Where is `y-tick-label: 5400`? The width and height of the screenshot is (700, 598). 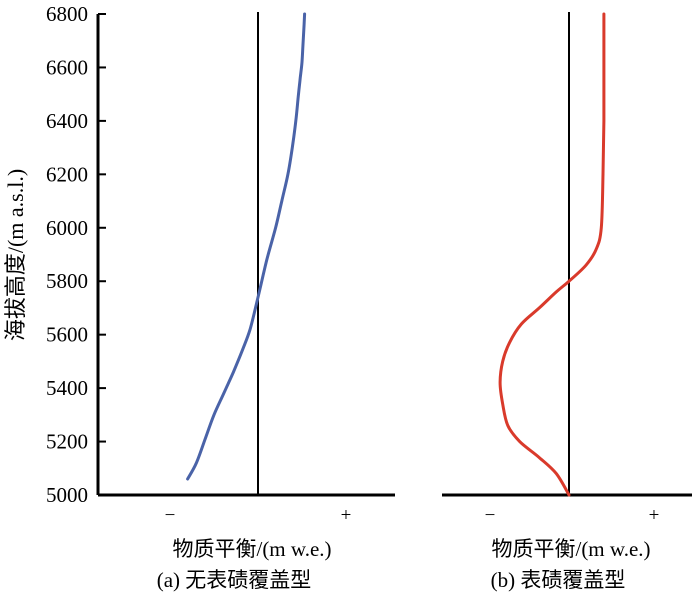 y-tick-label: 5400 is located at coordinates (67, 388).